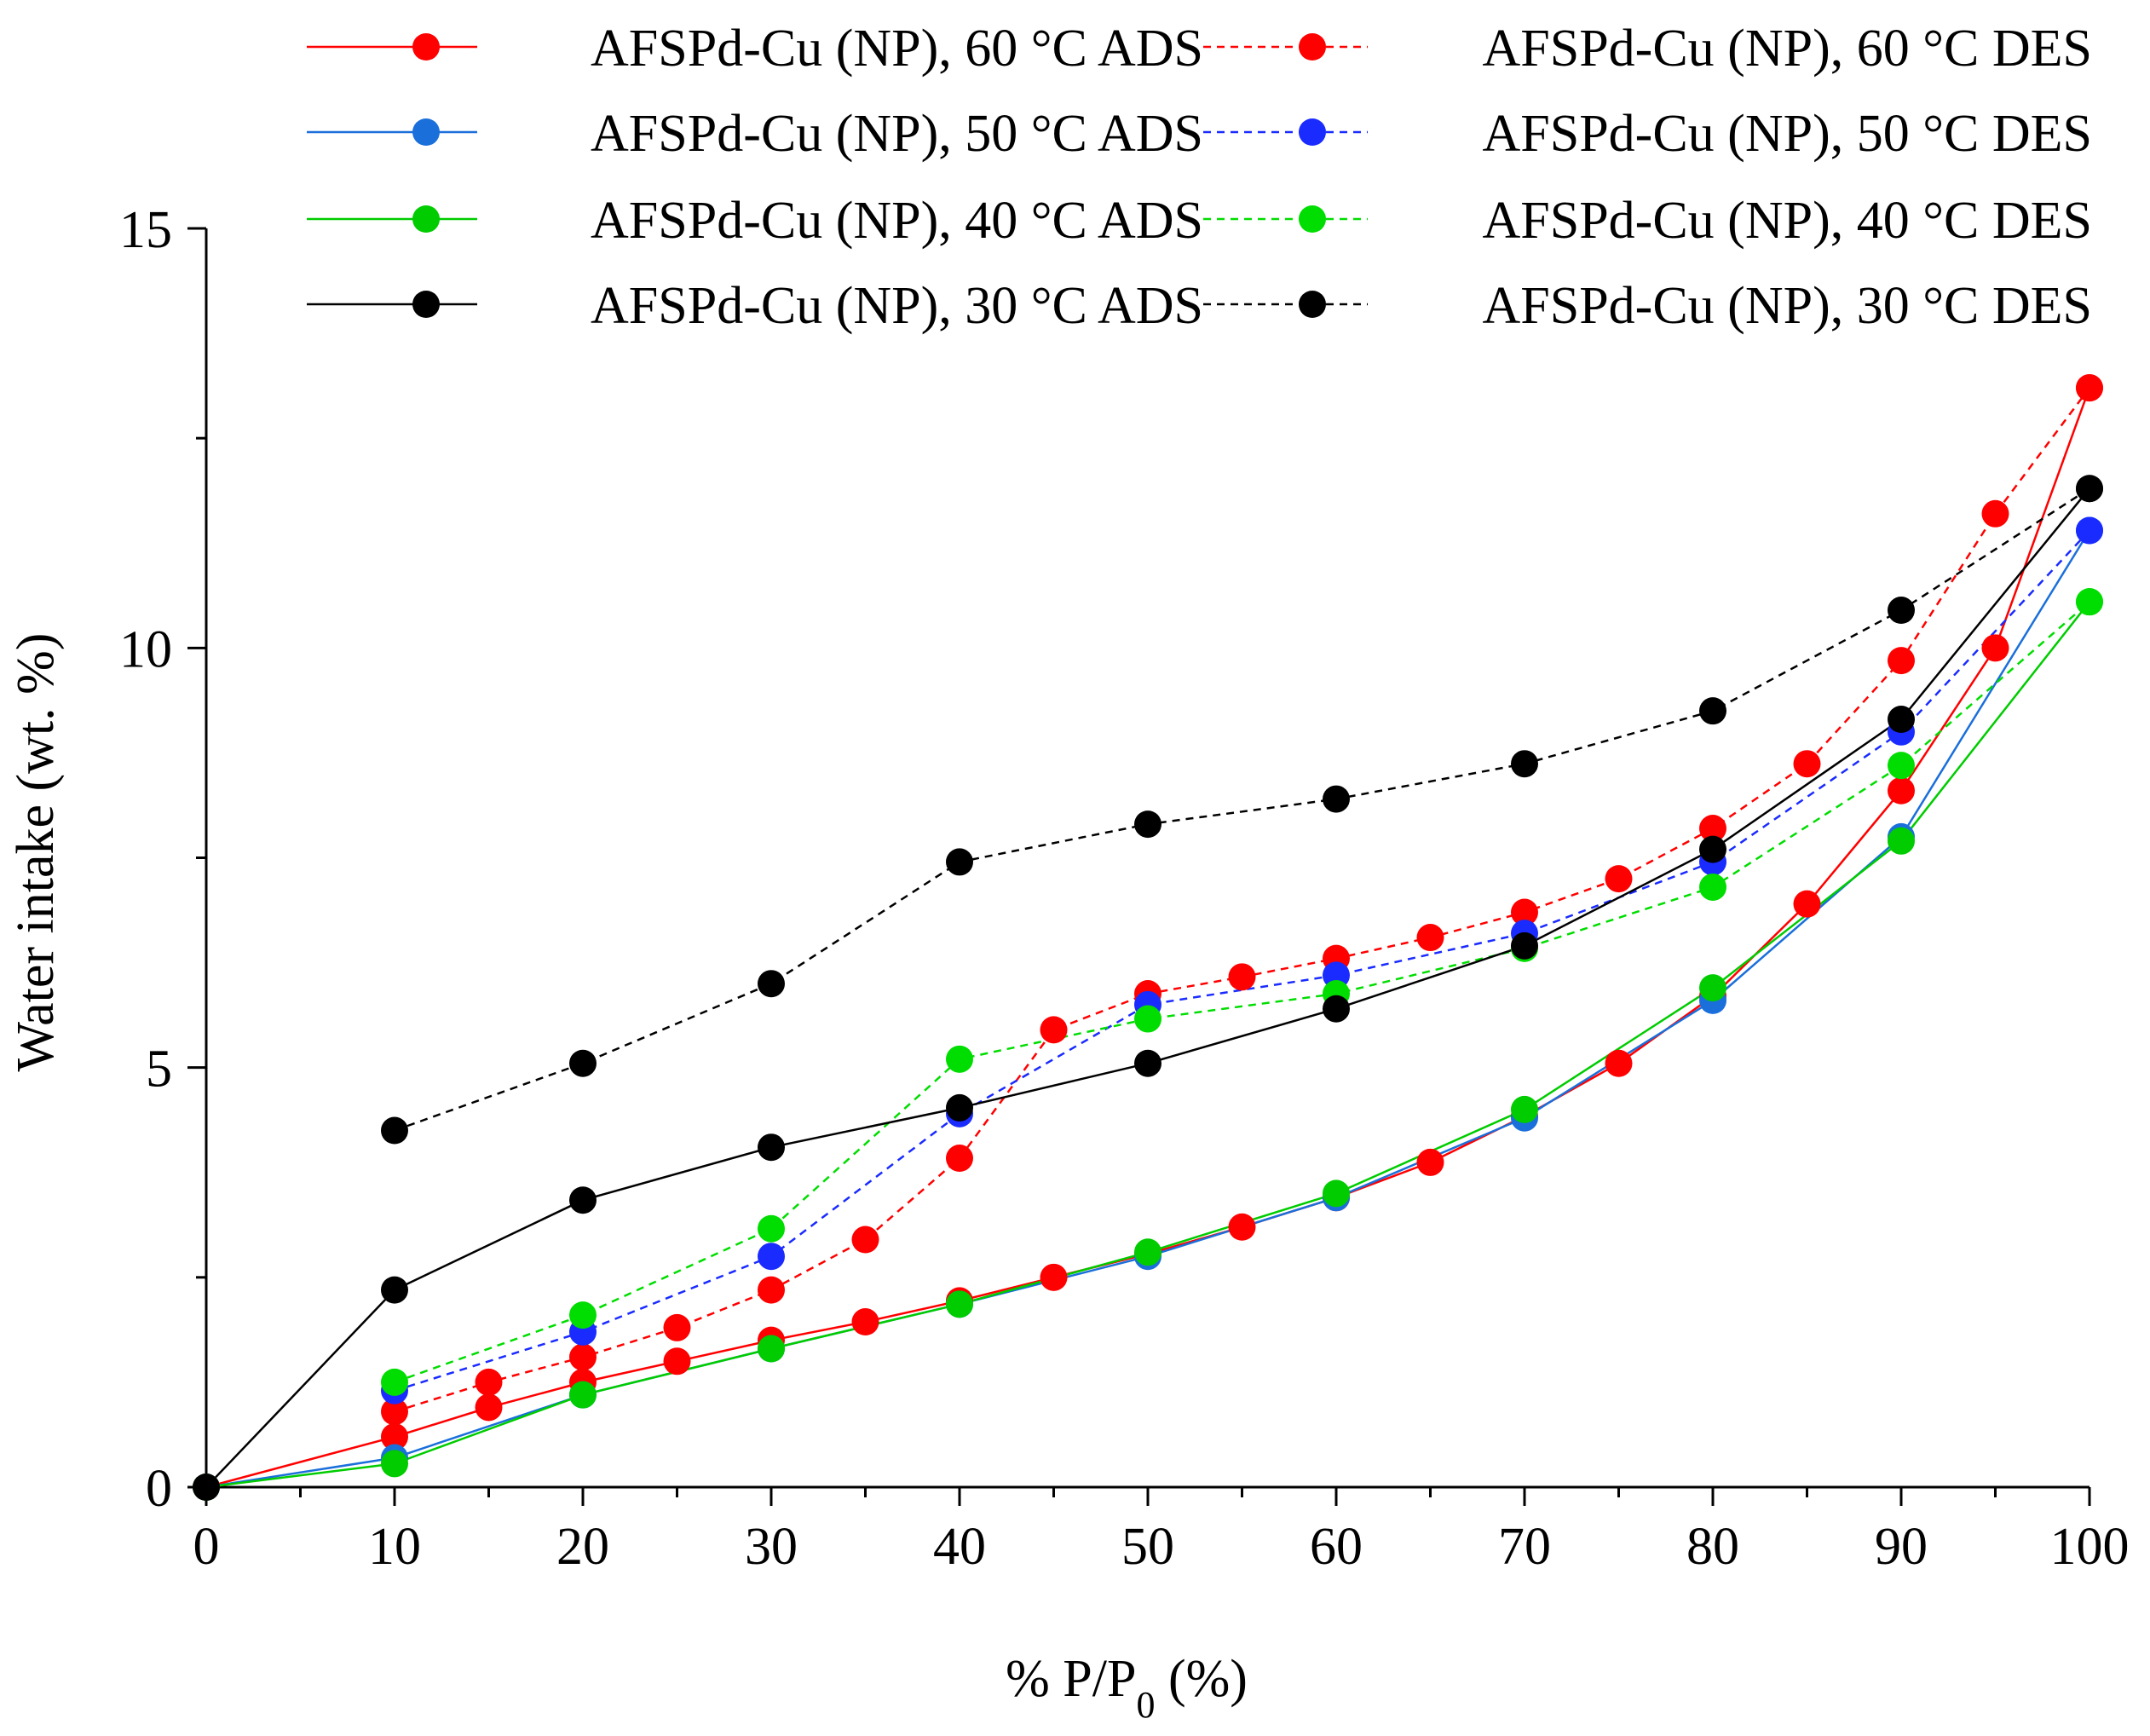 The image size is (2150, 1736). Describe the element at coordinates (159, 1070) in the screenshot. I see `y-tick-label: 5` at that location.